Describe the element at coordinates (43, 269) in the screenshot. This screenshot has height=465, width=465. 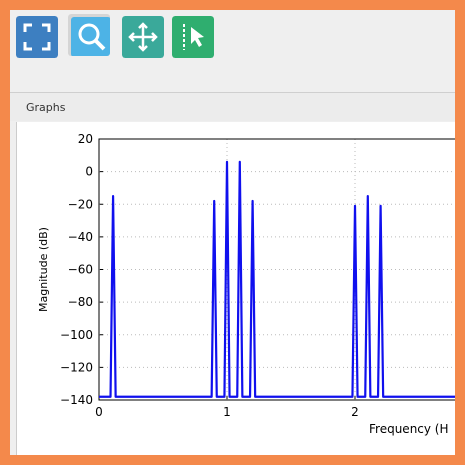
I see `y-axis-label: Magnitude (dB)` at that location.